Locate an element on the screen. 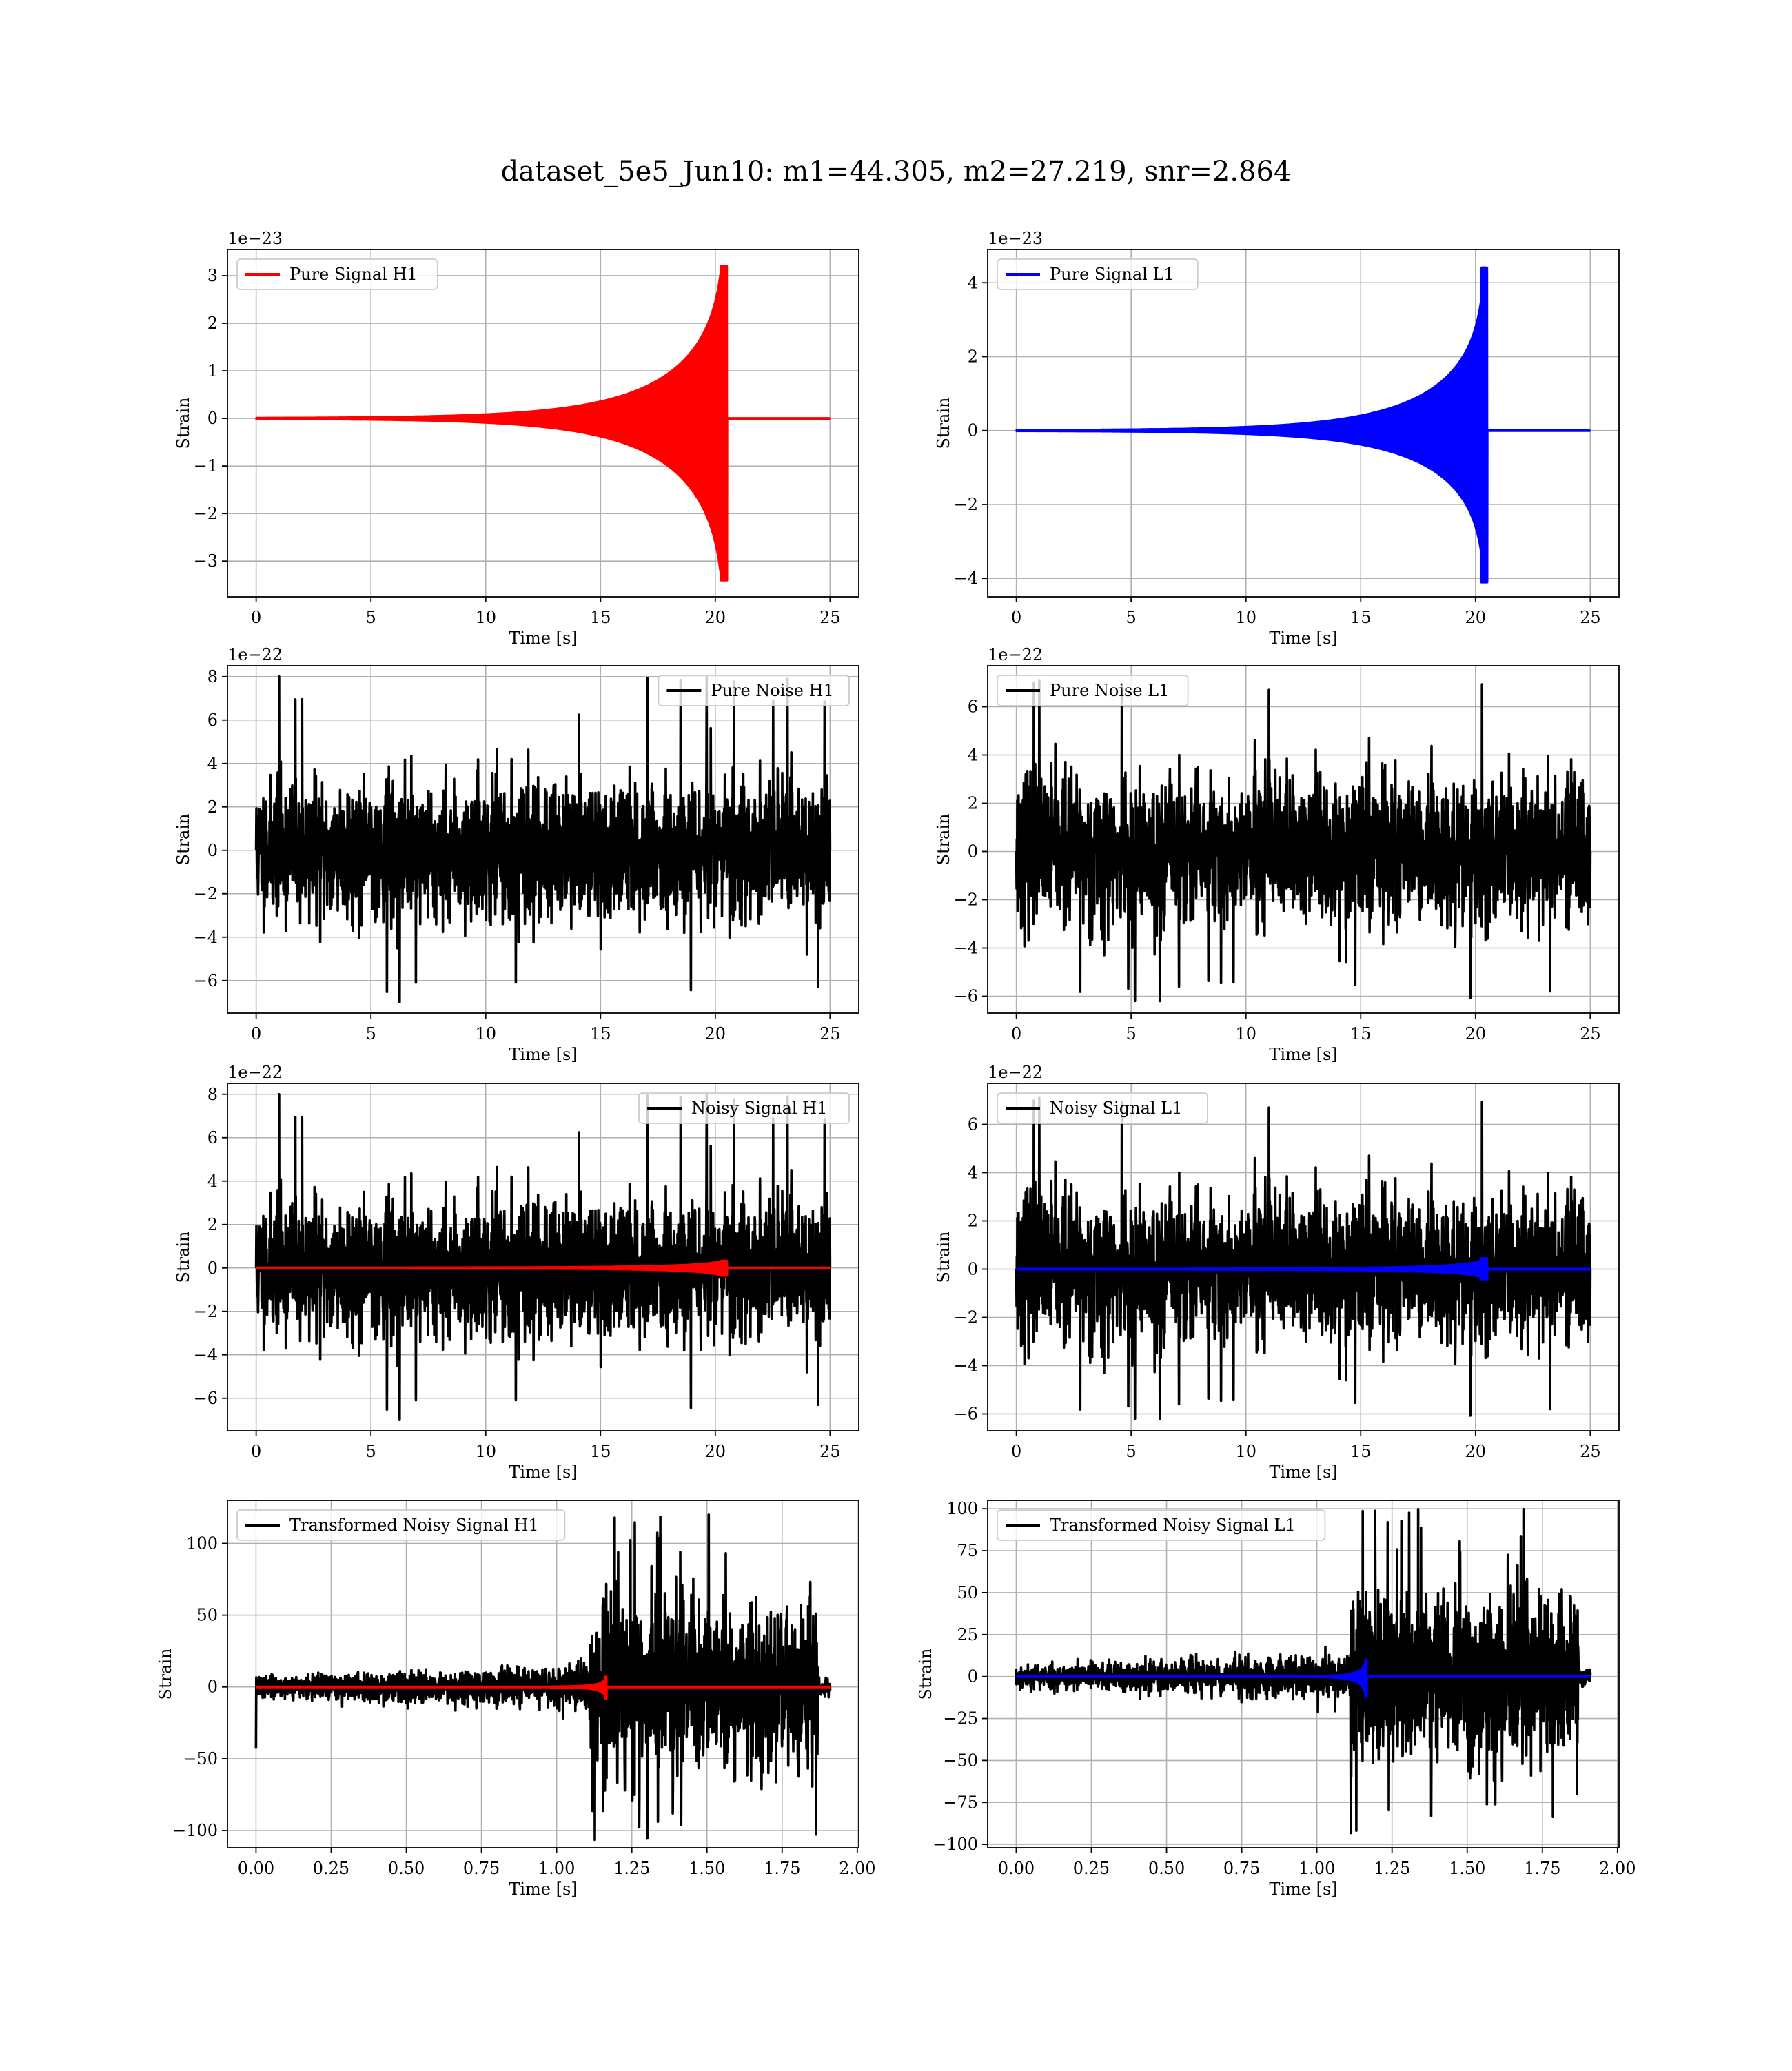  y-tick-label: 100 is located at coordinates (202, 1543).